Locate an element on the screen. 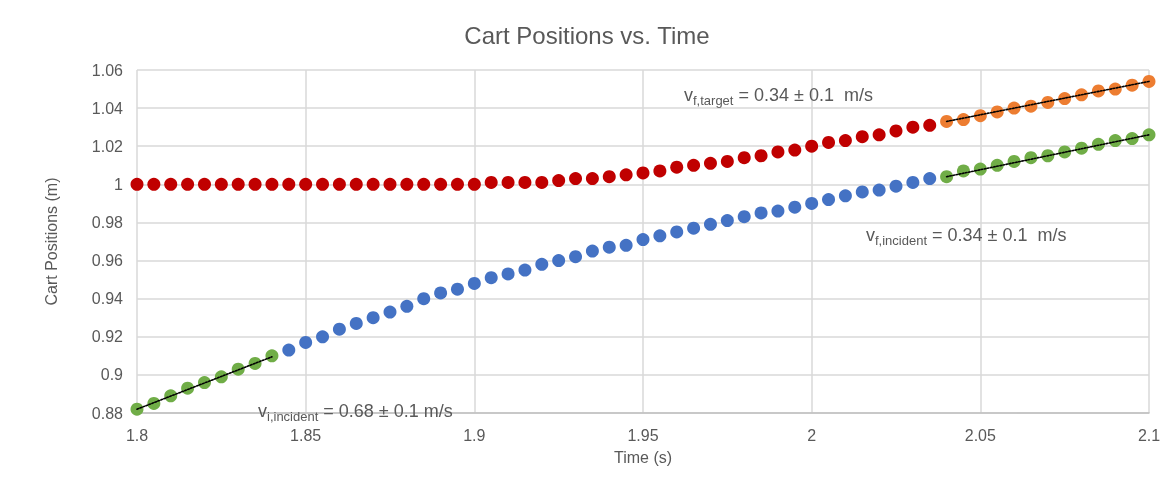 The width and height of the screenshot is (1174, 504). x-tick-label: 1.9 is located at coordinates (474, 435).